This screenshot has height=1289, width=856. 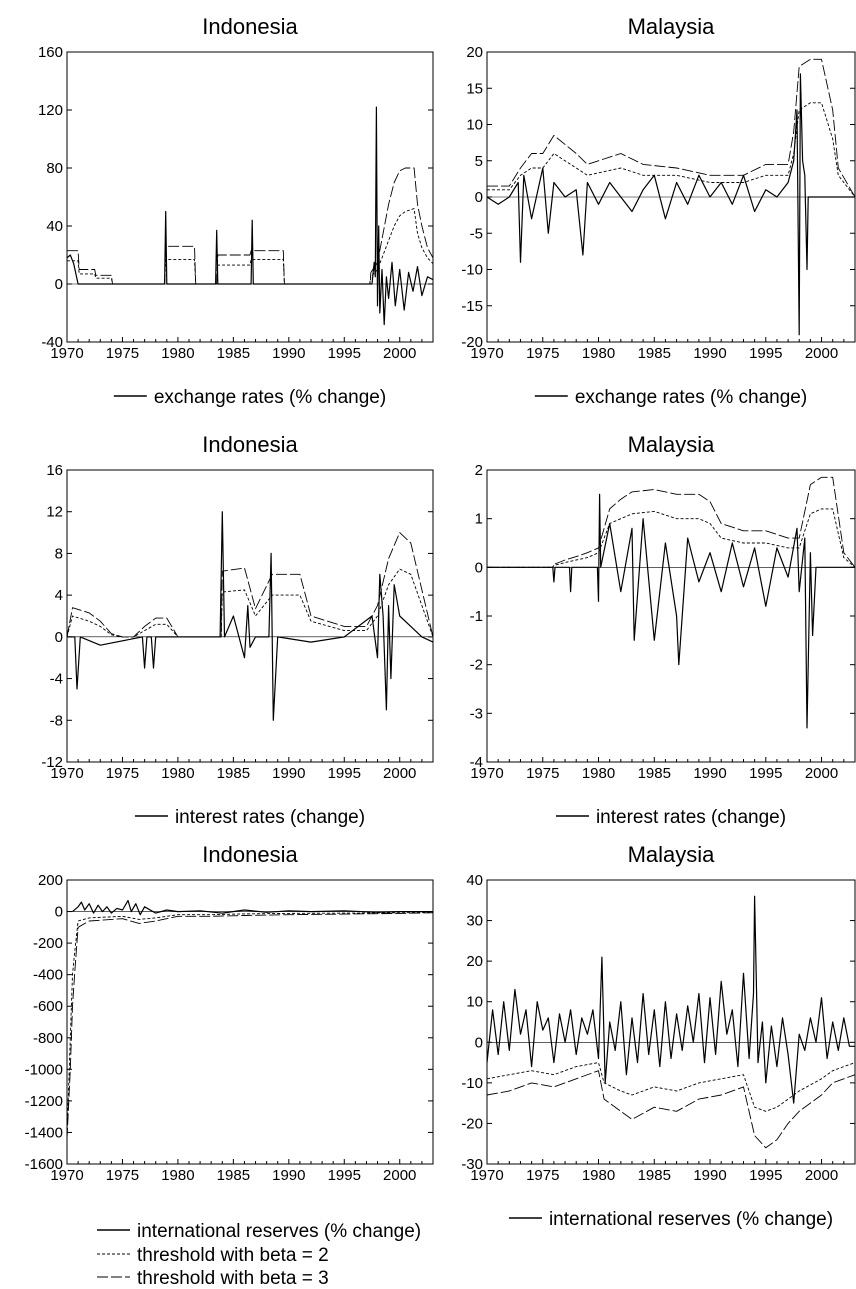 I want to click on y-tick-label: -600, so click(x=48, y=1006).